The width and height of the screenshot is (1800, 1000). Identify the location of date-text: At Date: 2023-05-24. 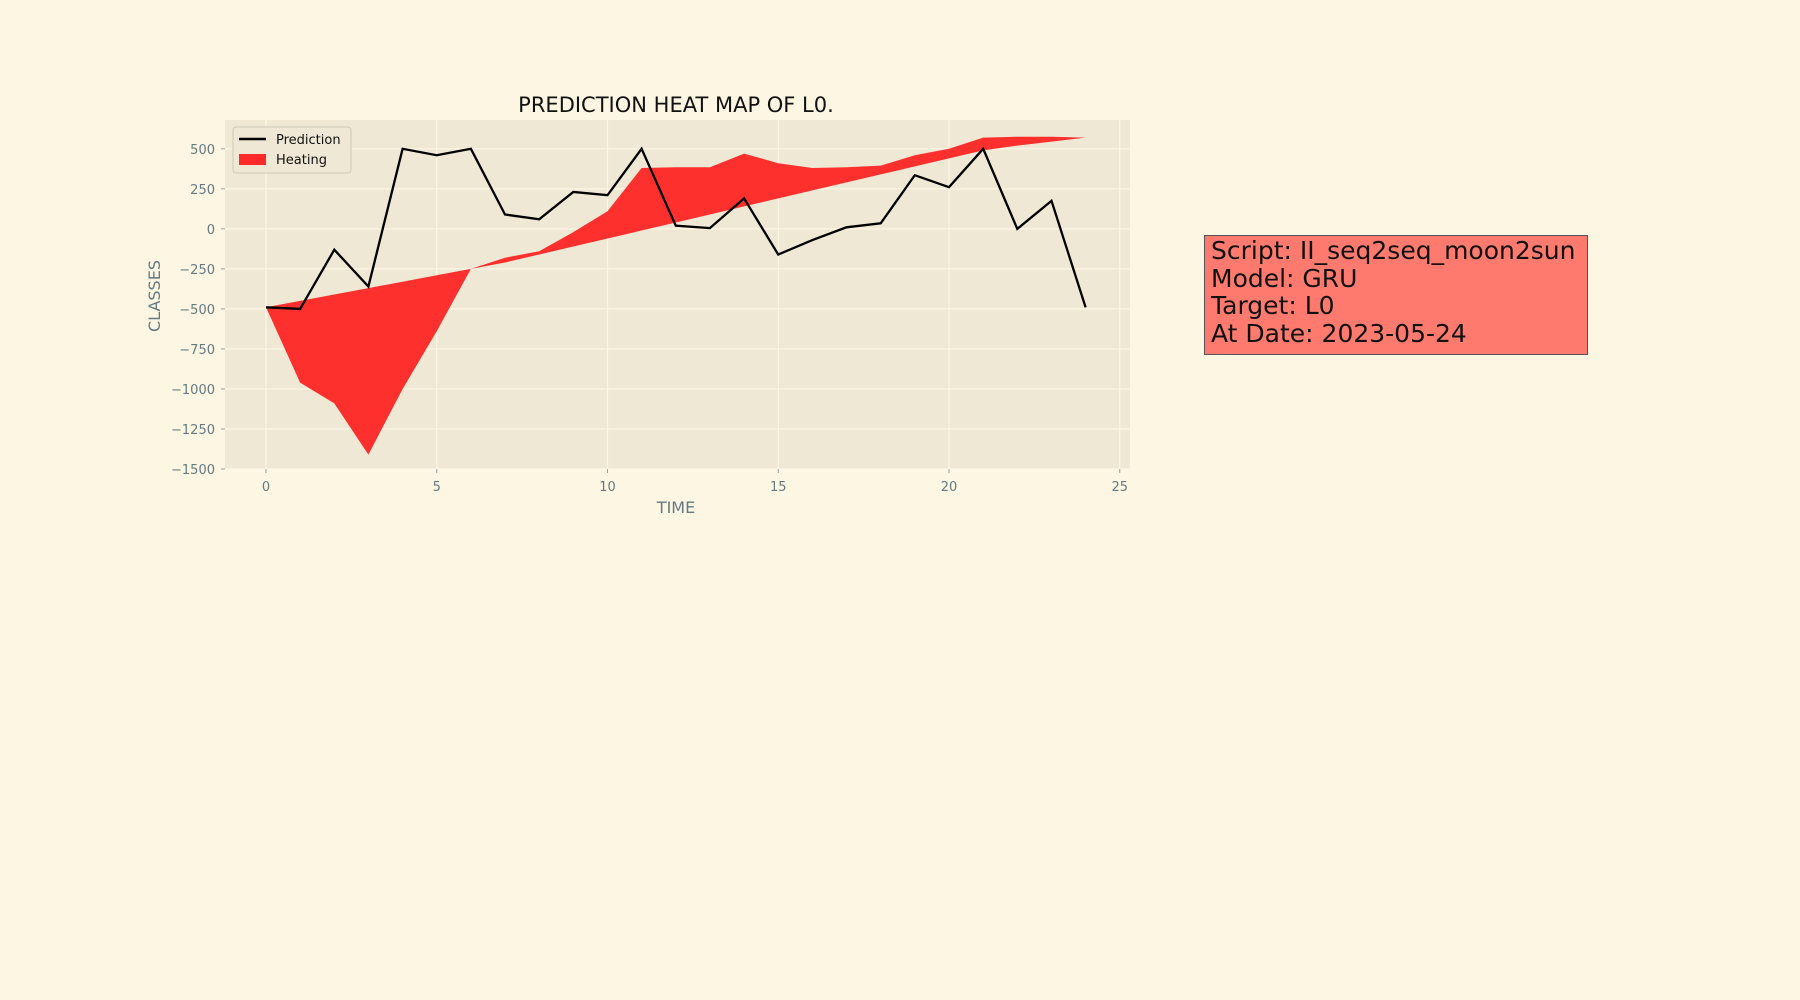
(1339, 333).